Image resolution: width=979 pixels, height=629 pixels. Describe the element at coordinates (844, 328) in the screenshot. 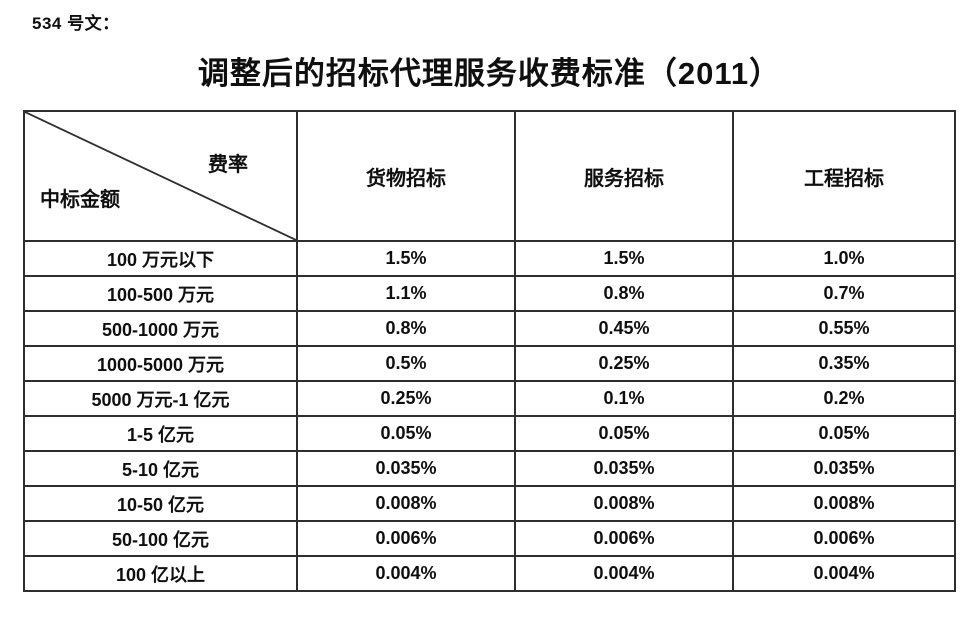

I see `fee-cell: 0.55%` at that location.